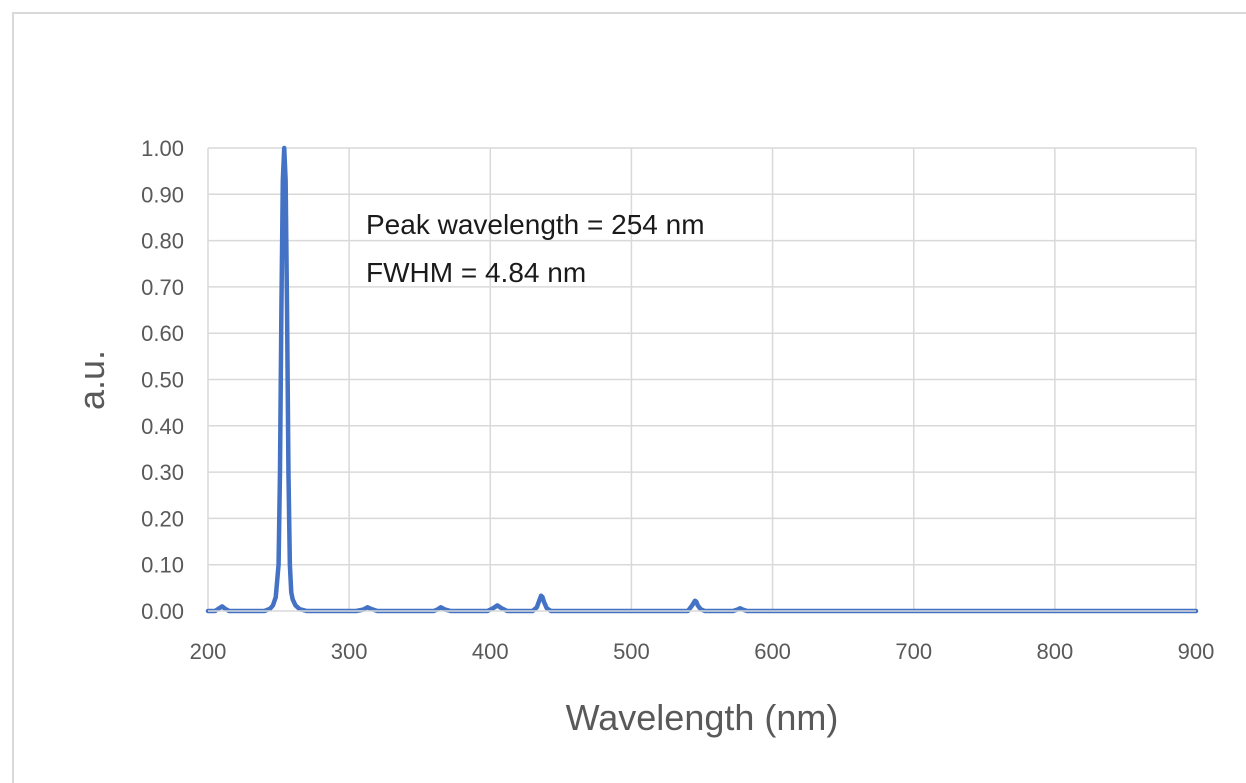  I want to click on y-tick-label: 0.40, so click(162, 426).